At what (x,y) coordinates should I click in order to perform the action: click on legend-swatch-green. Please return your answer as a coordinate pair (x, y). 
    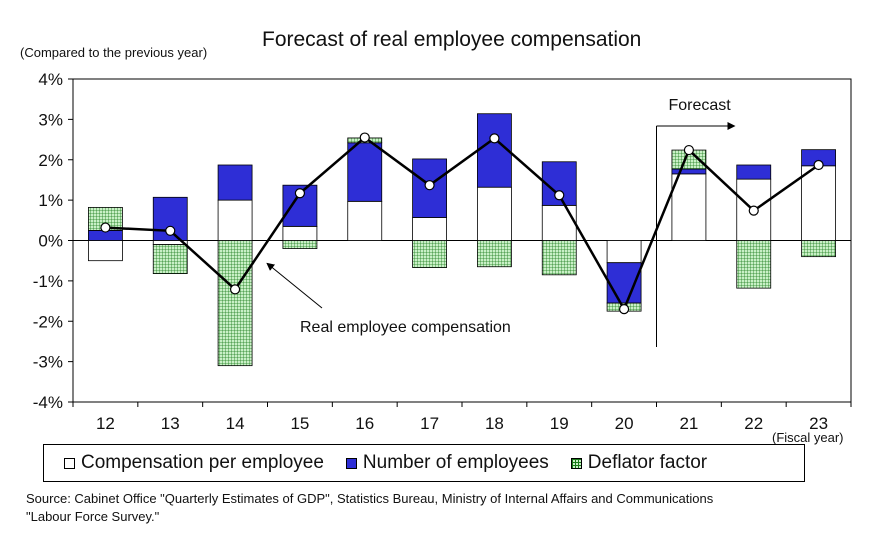
    Looking at the image, I should click on (576, 463).